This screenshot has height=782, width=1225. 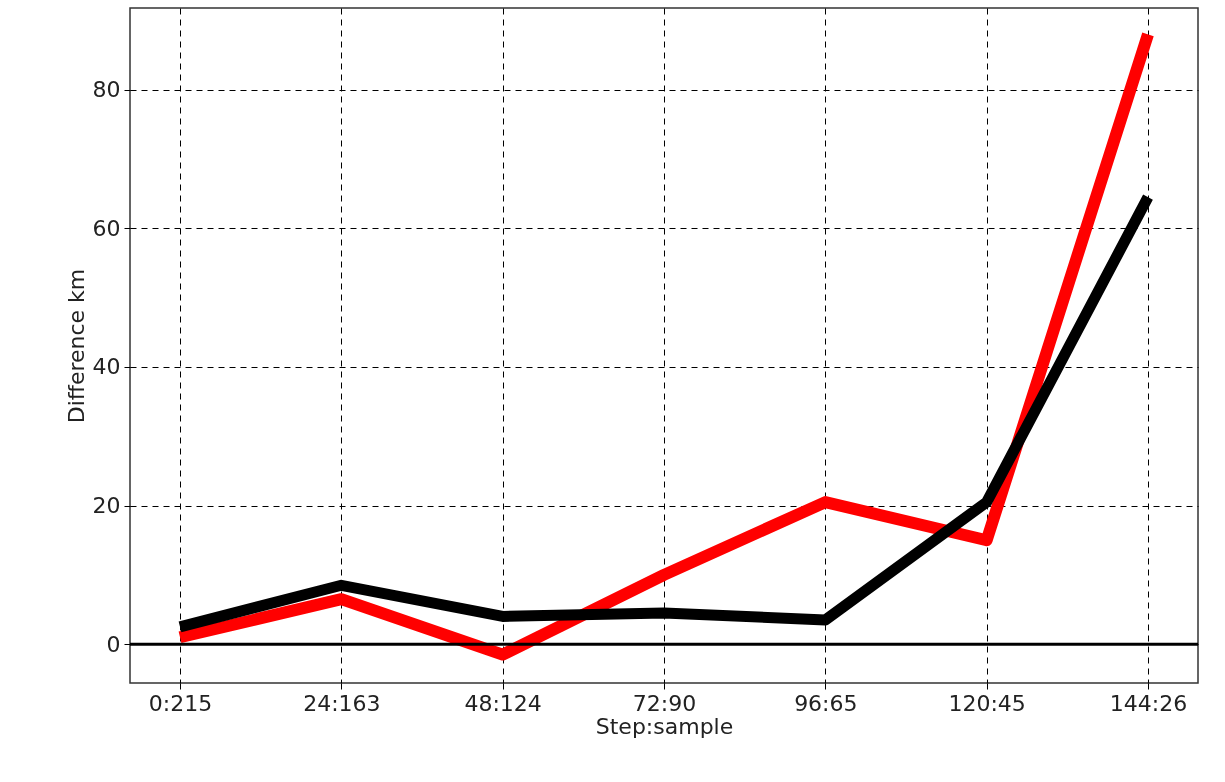 I want to click on x-tick-label: 120:45, so click(x=987, y=703).